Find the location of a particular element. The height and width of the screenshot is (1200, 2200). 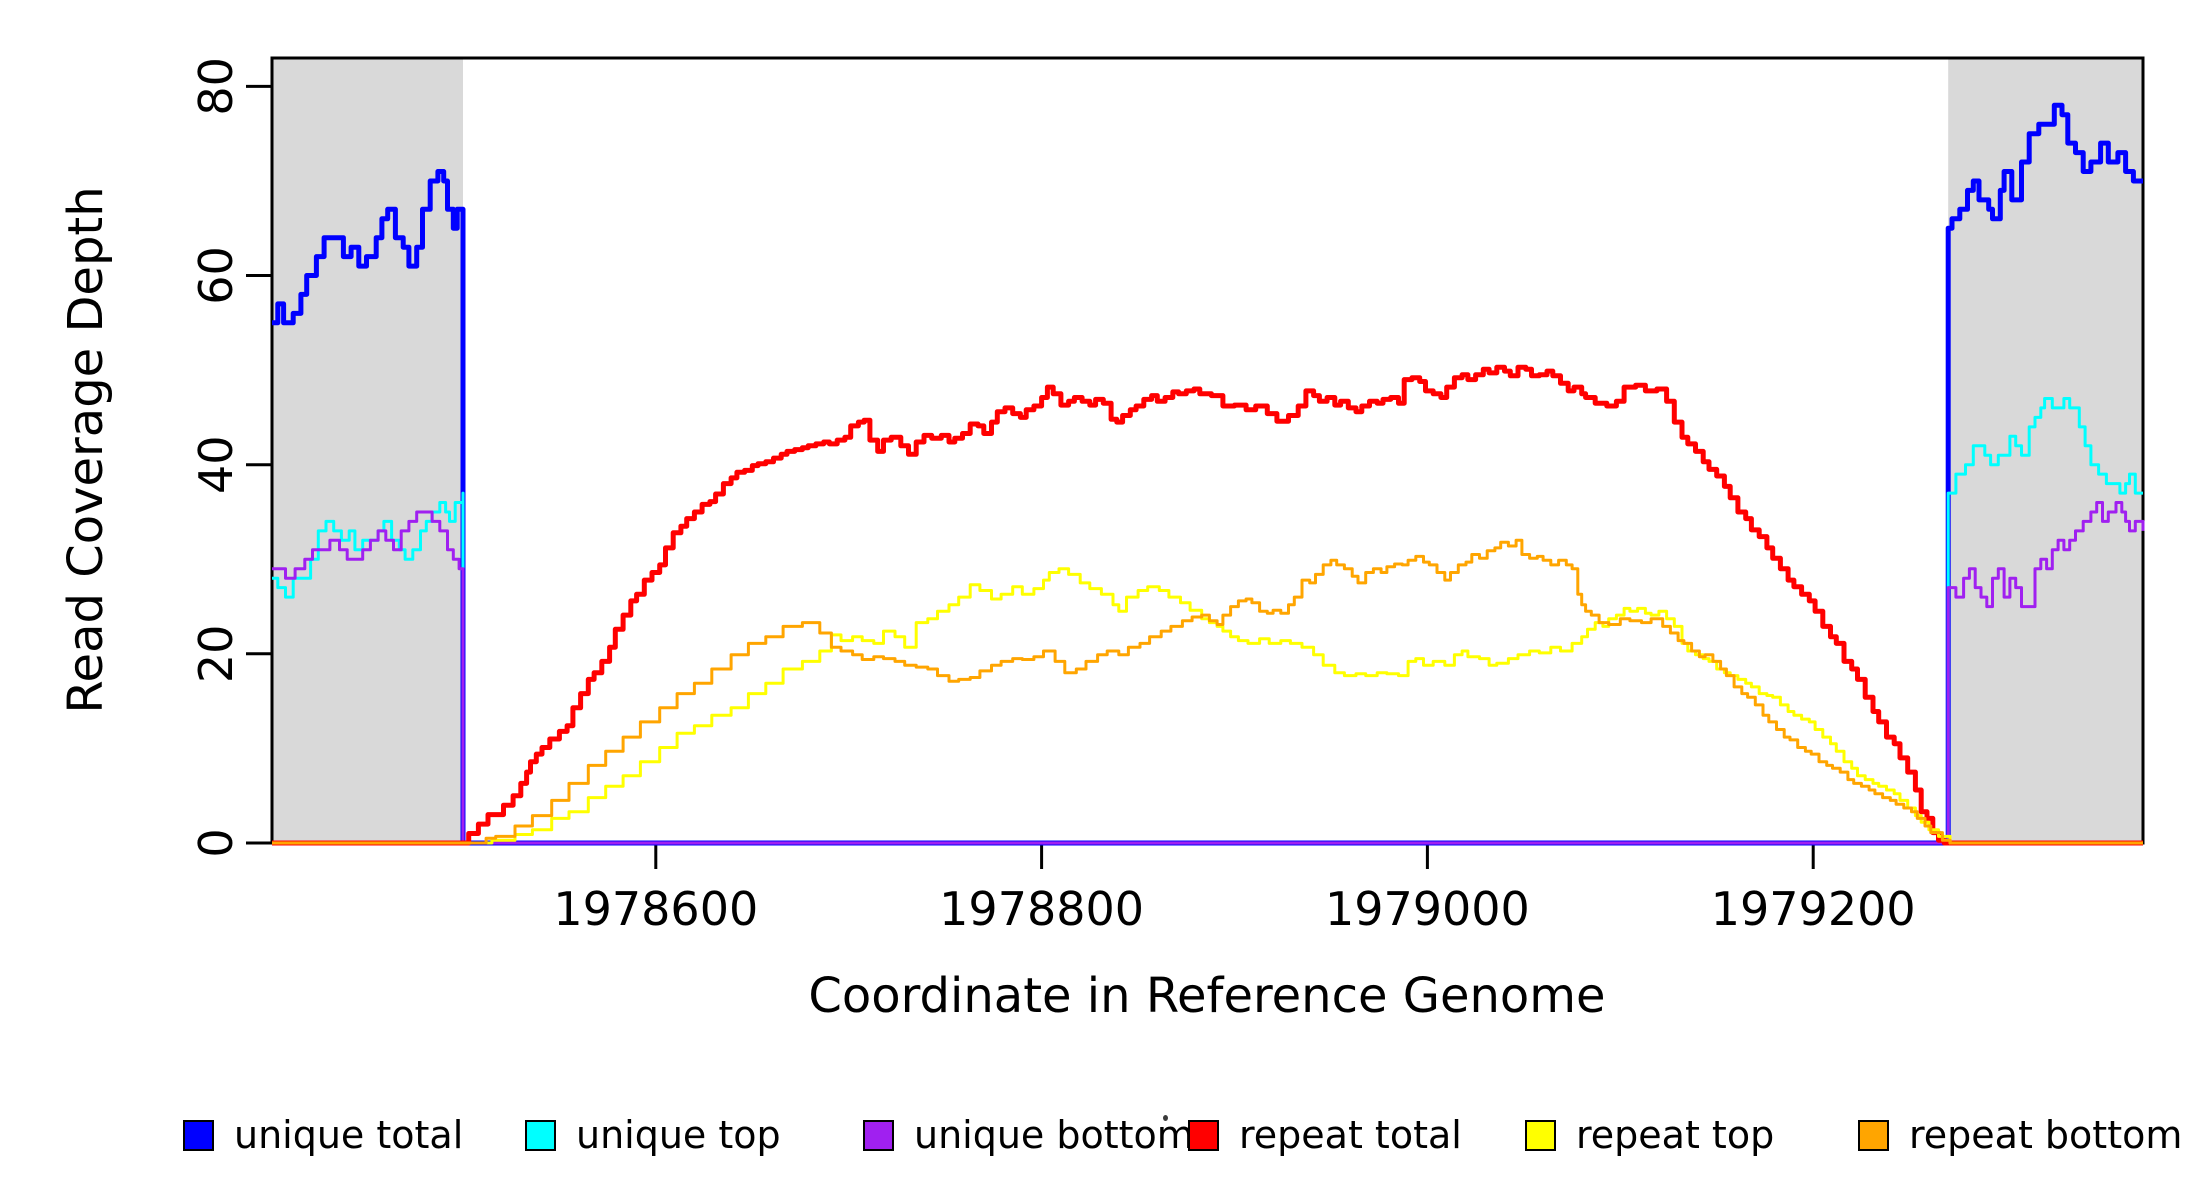

legend-item-repeat-total: repeat total is located at coordinates (1325, 1135).